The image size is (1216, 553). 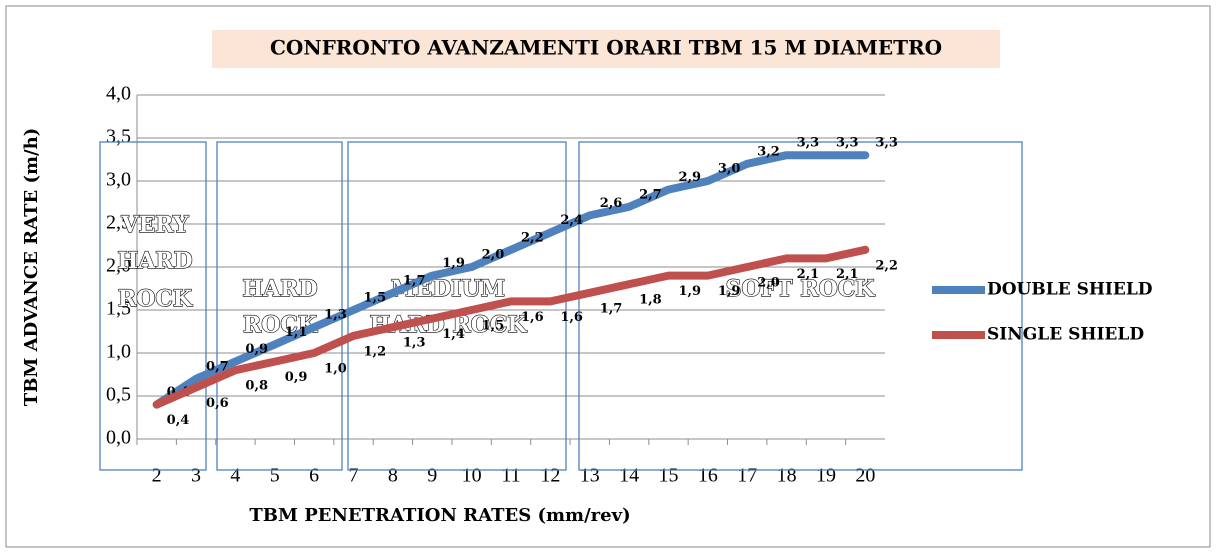 I want to click on data-label: 1,8, so click(x=650, y=300).